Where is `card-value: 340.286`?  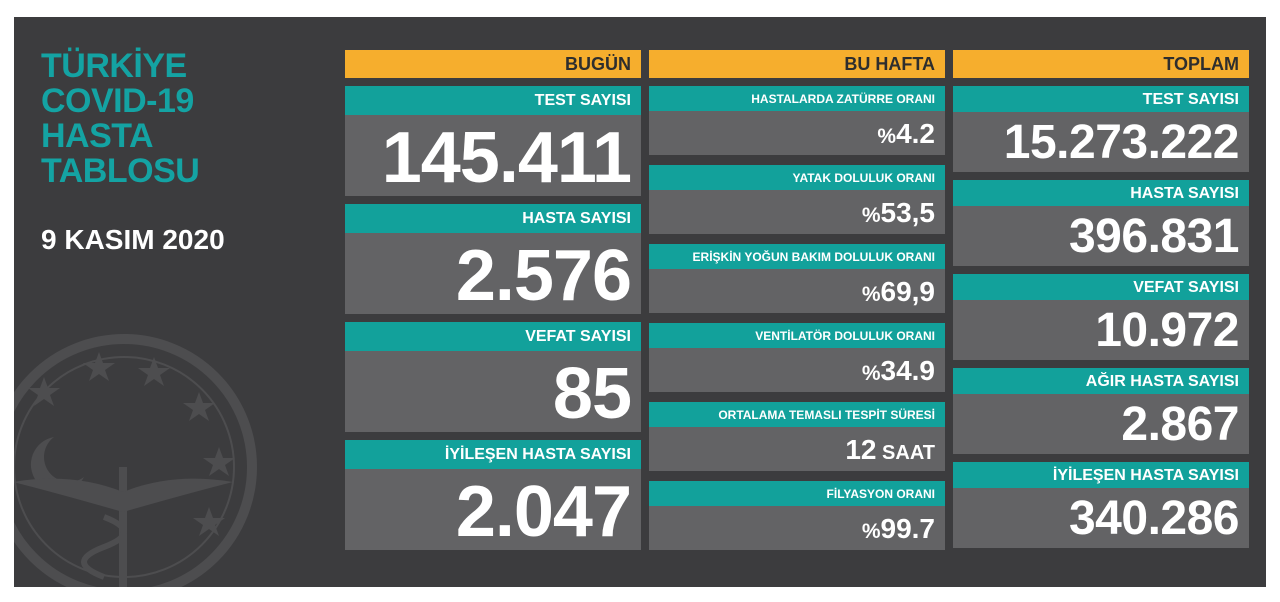 card-value: 340.286 is located at coordinates (1101, 518).